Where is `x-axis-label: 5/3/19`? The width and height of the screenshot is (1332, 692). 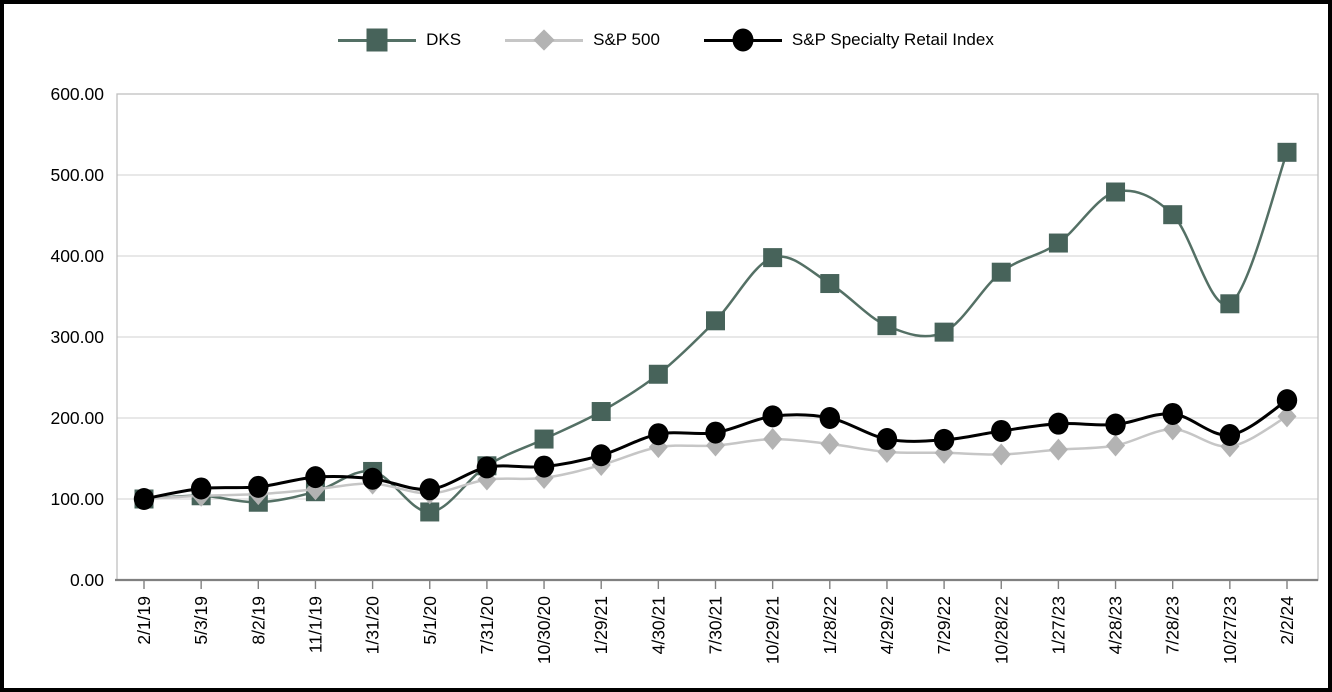
x-axis-label: 5/3/19 is located at coordinates (201, 620).